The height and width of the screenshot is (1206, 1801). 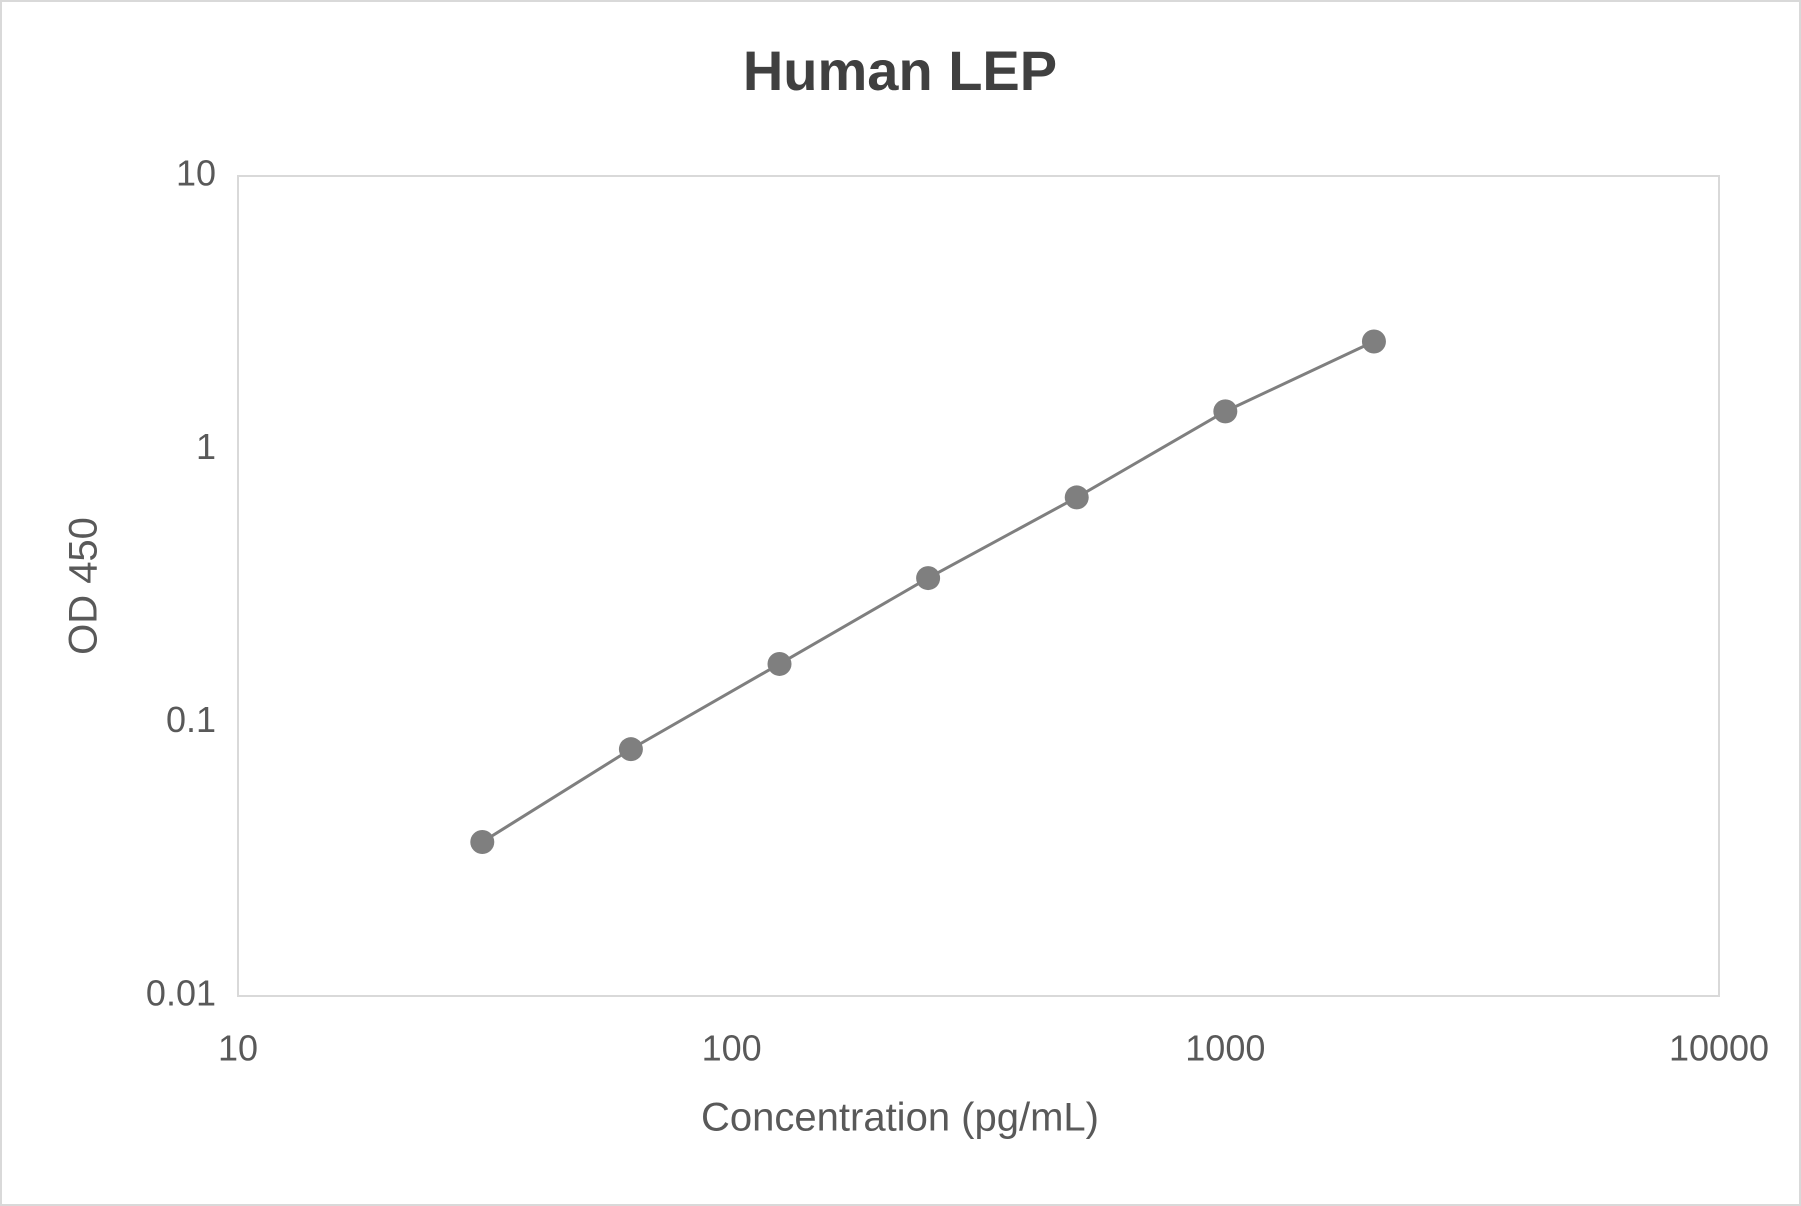 What do you see at coordinates (1719, 1048) in the screenshot?
I see `x-tick-label: 10000` at bounding box center [1719, 1048].